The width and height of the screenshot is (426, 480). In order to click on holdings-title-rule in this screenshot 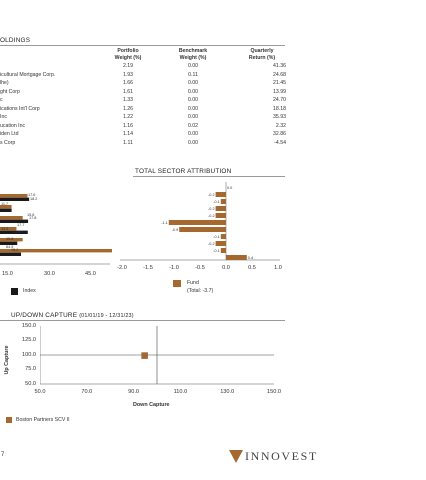, I will do `click(142, 45)`.